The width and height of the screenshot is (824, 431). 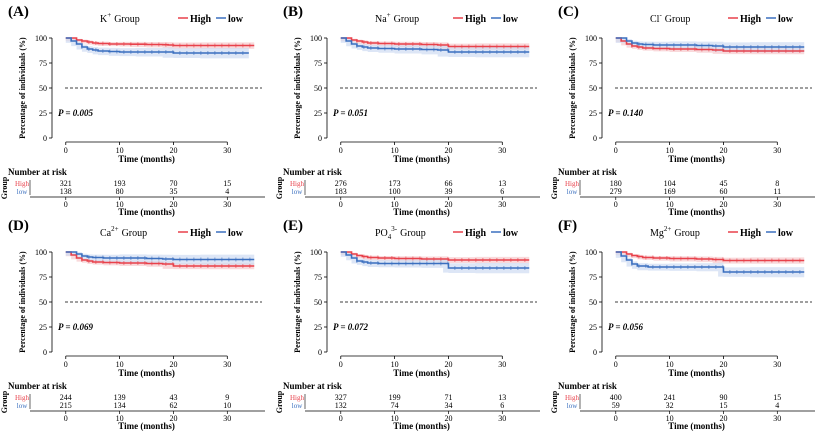 I want to click on panel-title: K+ Group, so click(x=120, y=18).